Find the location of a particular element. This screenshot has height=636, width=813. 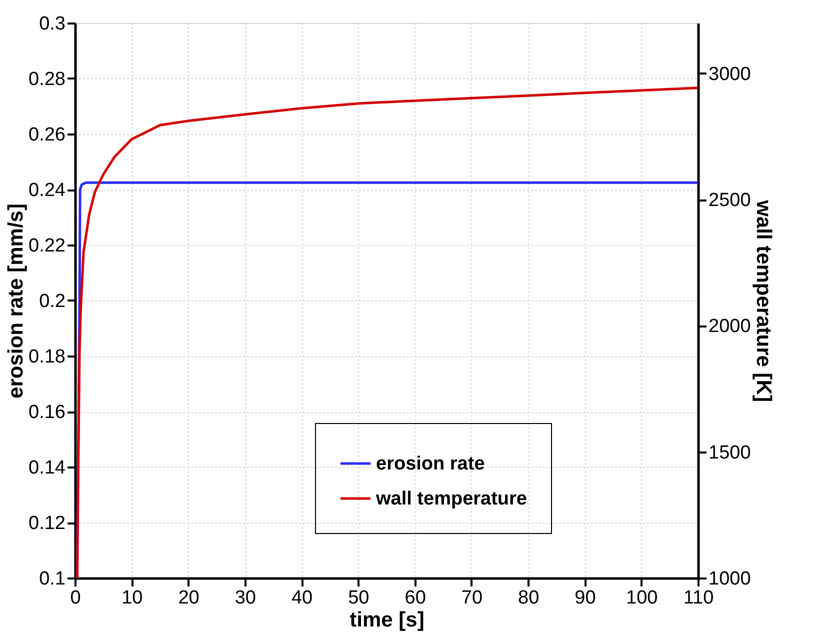

x-tick-label: 50 is located at coordinates (359, 598).